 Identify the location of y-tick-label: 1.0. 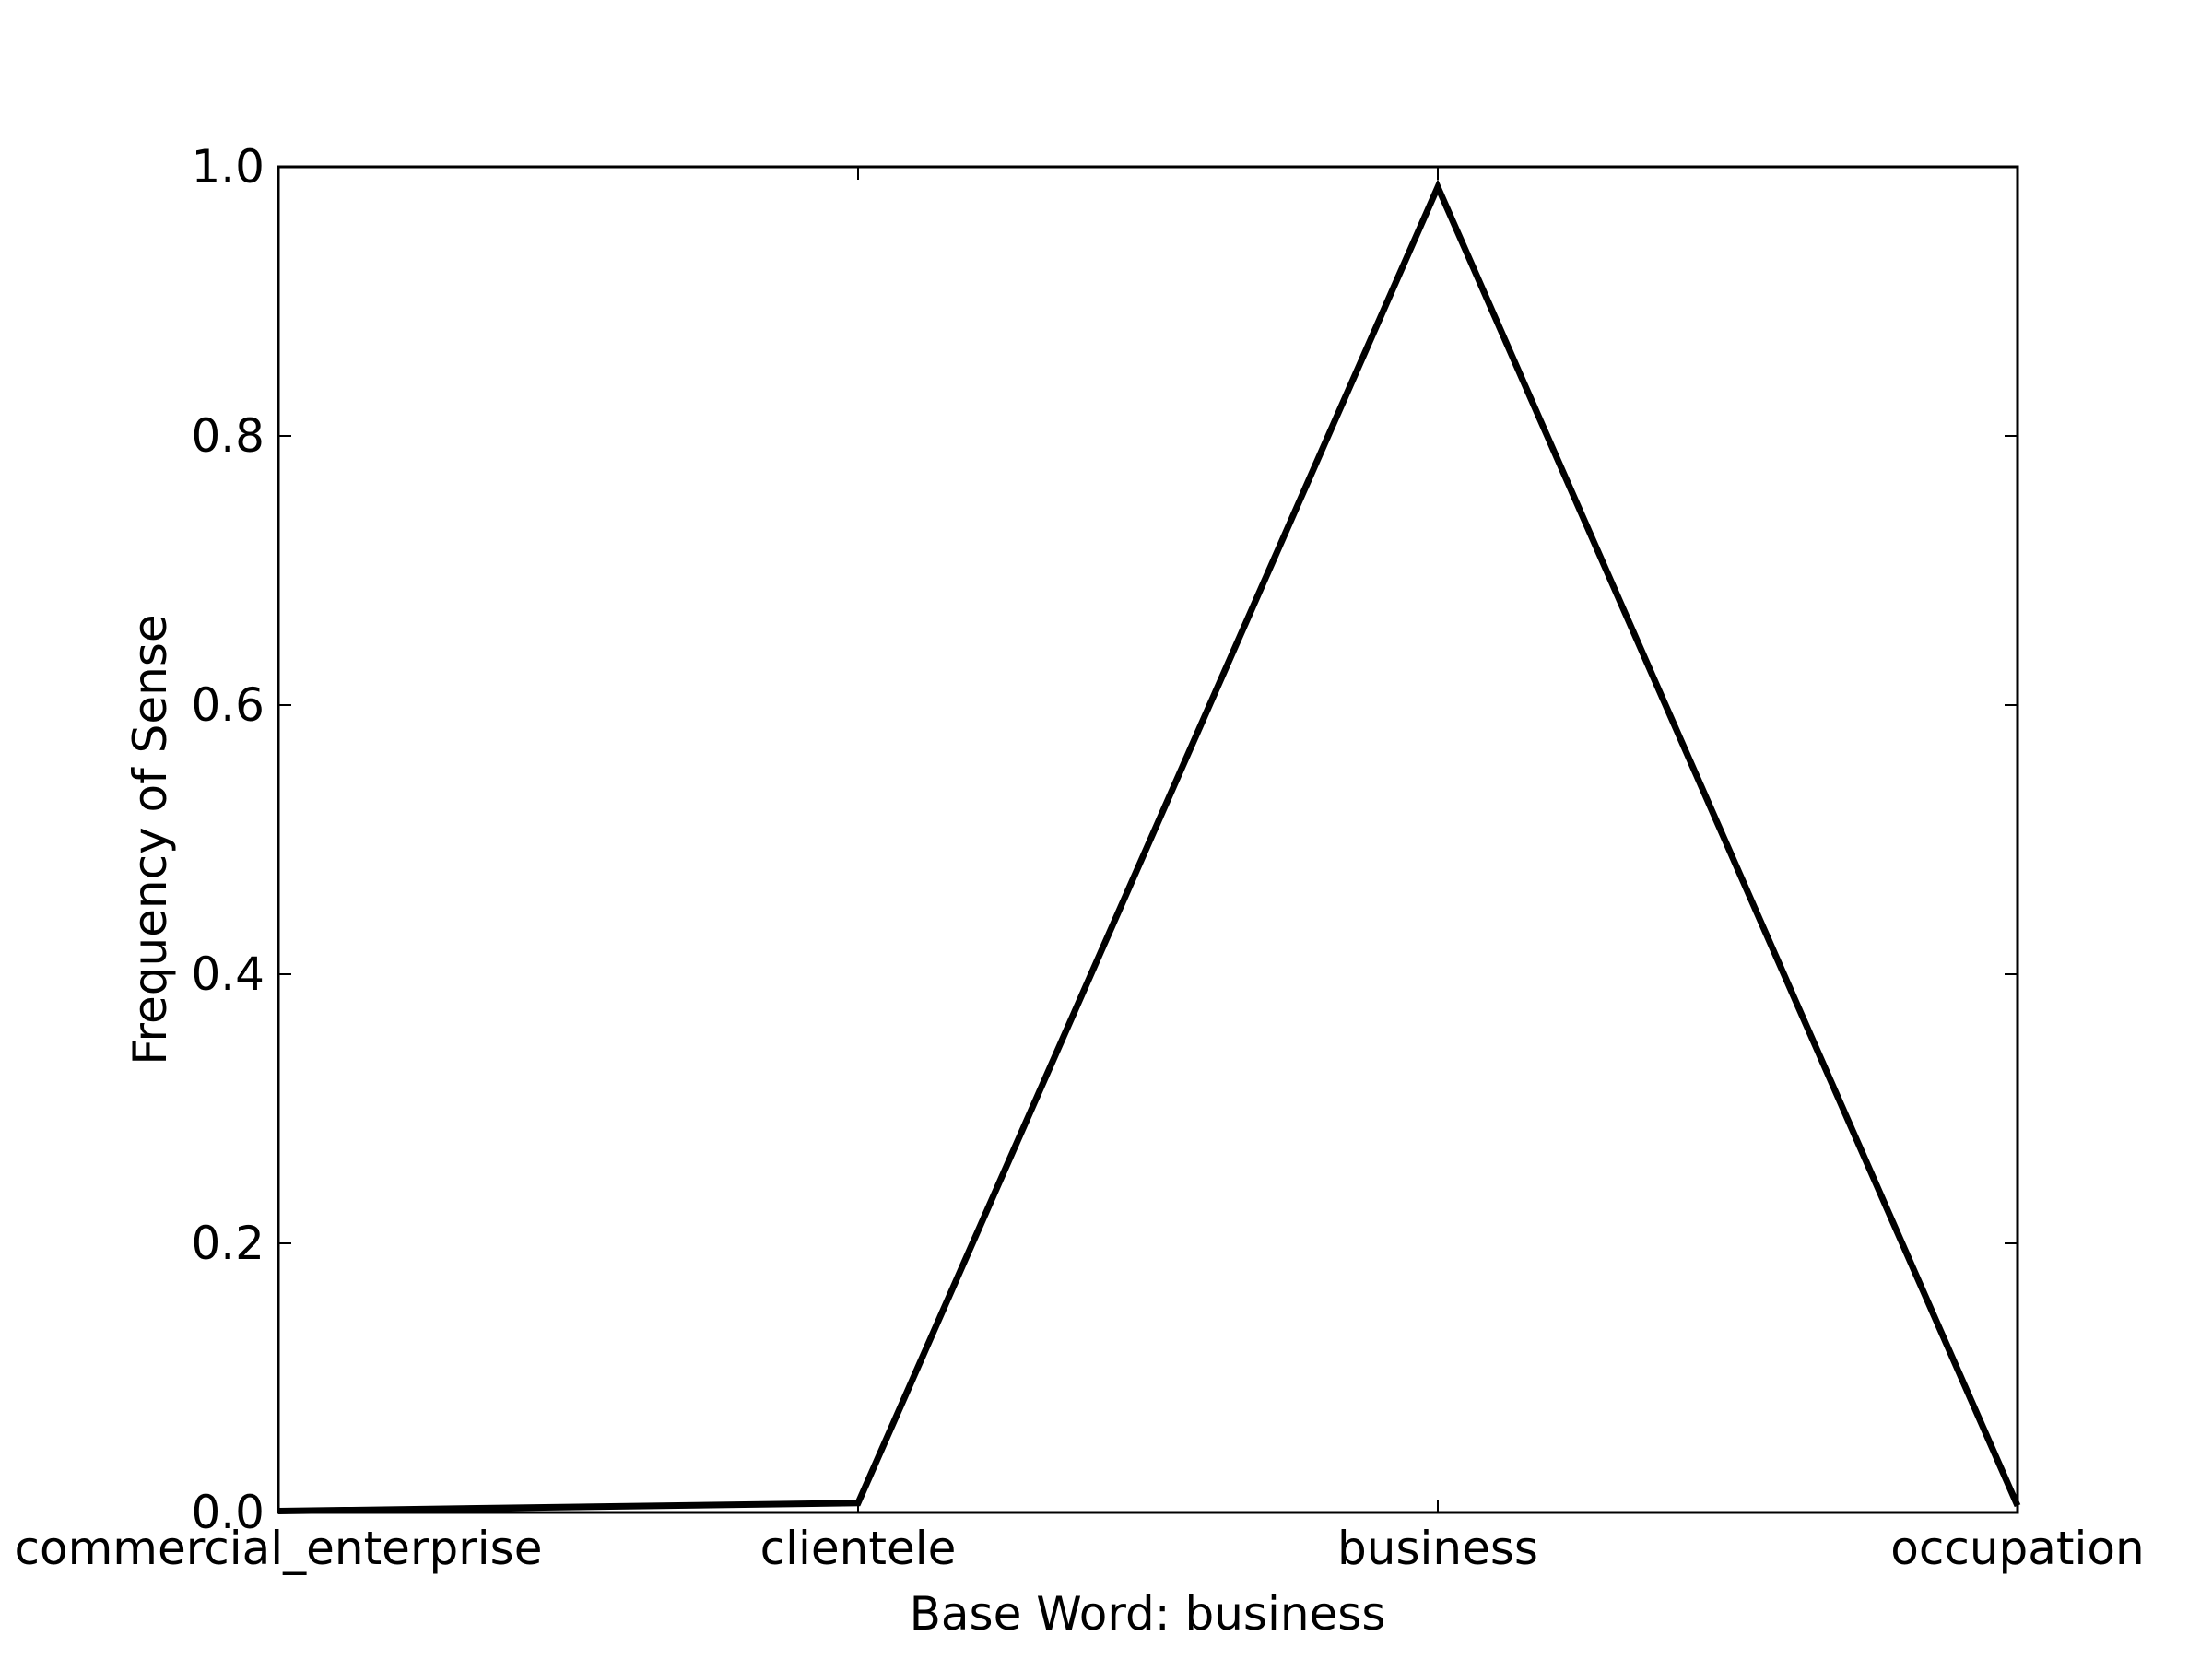
(228, 167).